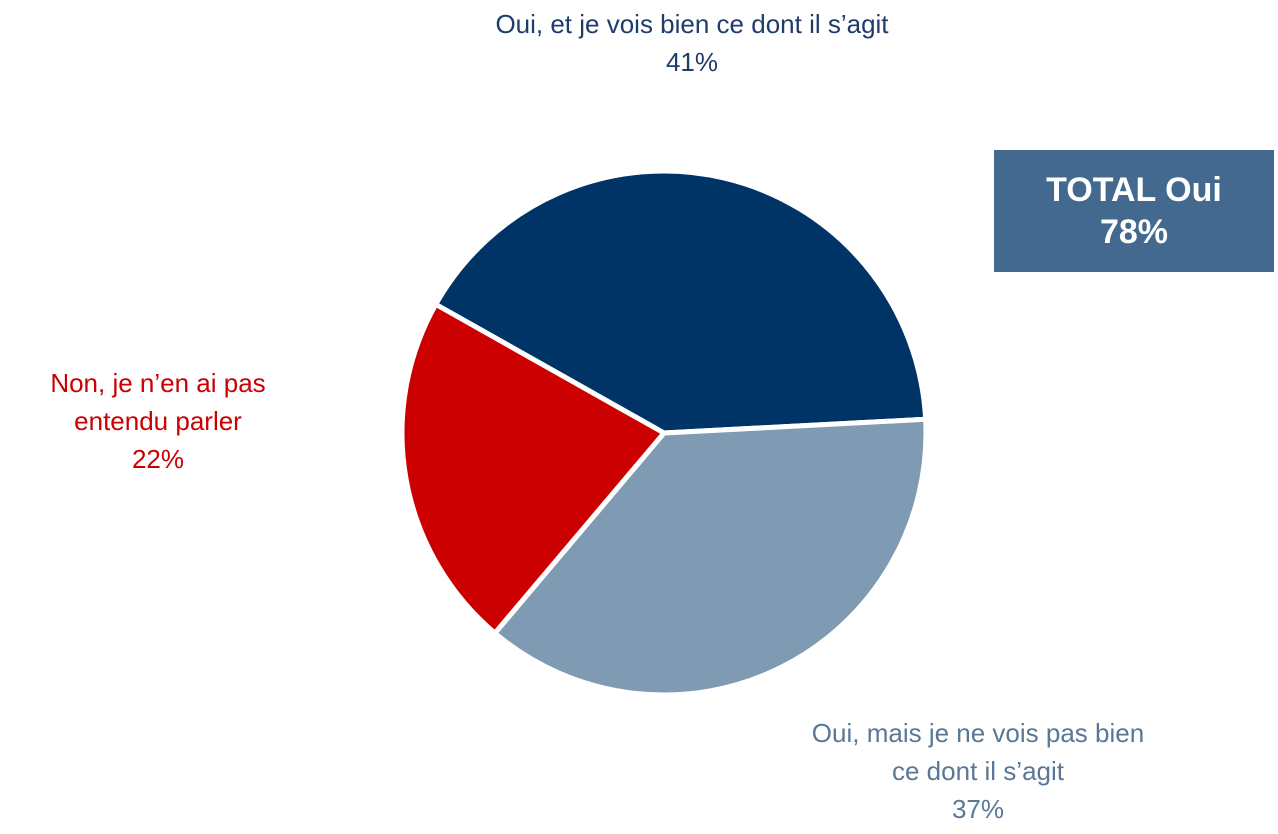 The width and height of the screenshot is (1278, 834). What do you see at coordinates (1134, 190) in the screenshot?
I see `total-label: TOTAL Oui` at bounding box center [1134, 190].